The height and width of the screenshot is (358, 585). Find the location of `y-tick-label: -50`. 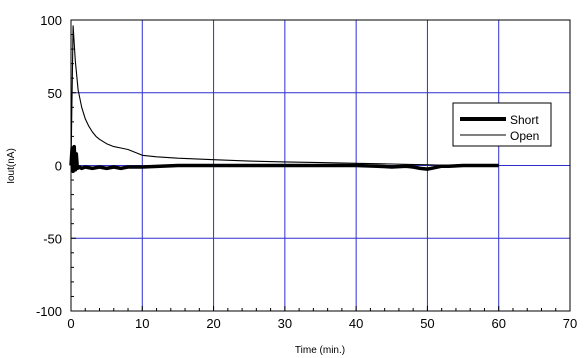

y-tick-label: -50 is located at coordinates (52, 238).